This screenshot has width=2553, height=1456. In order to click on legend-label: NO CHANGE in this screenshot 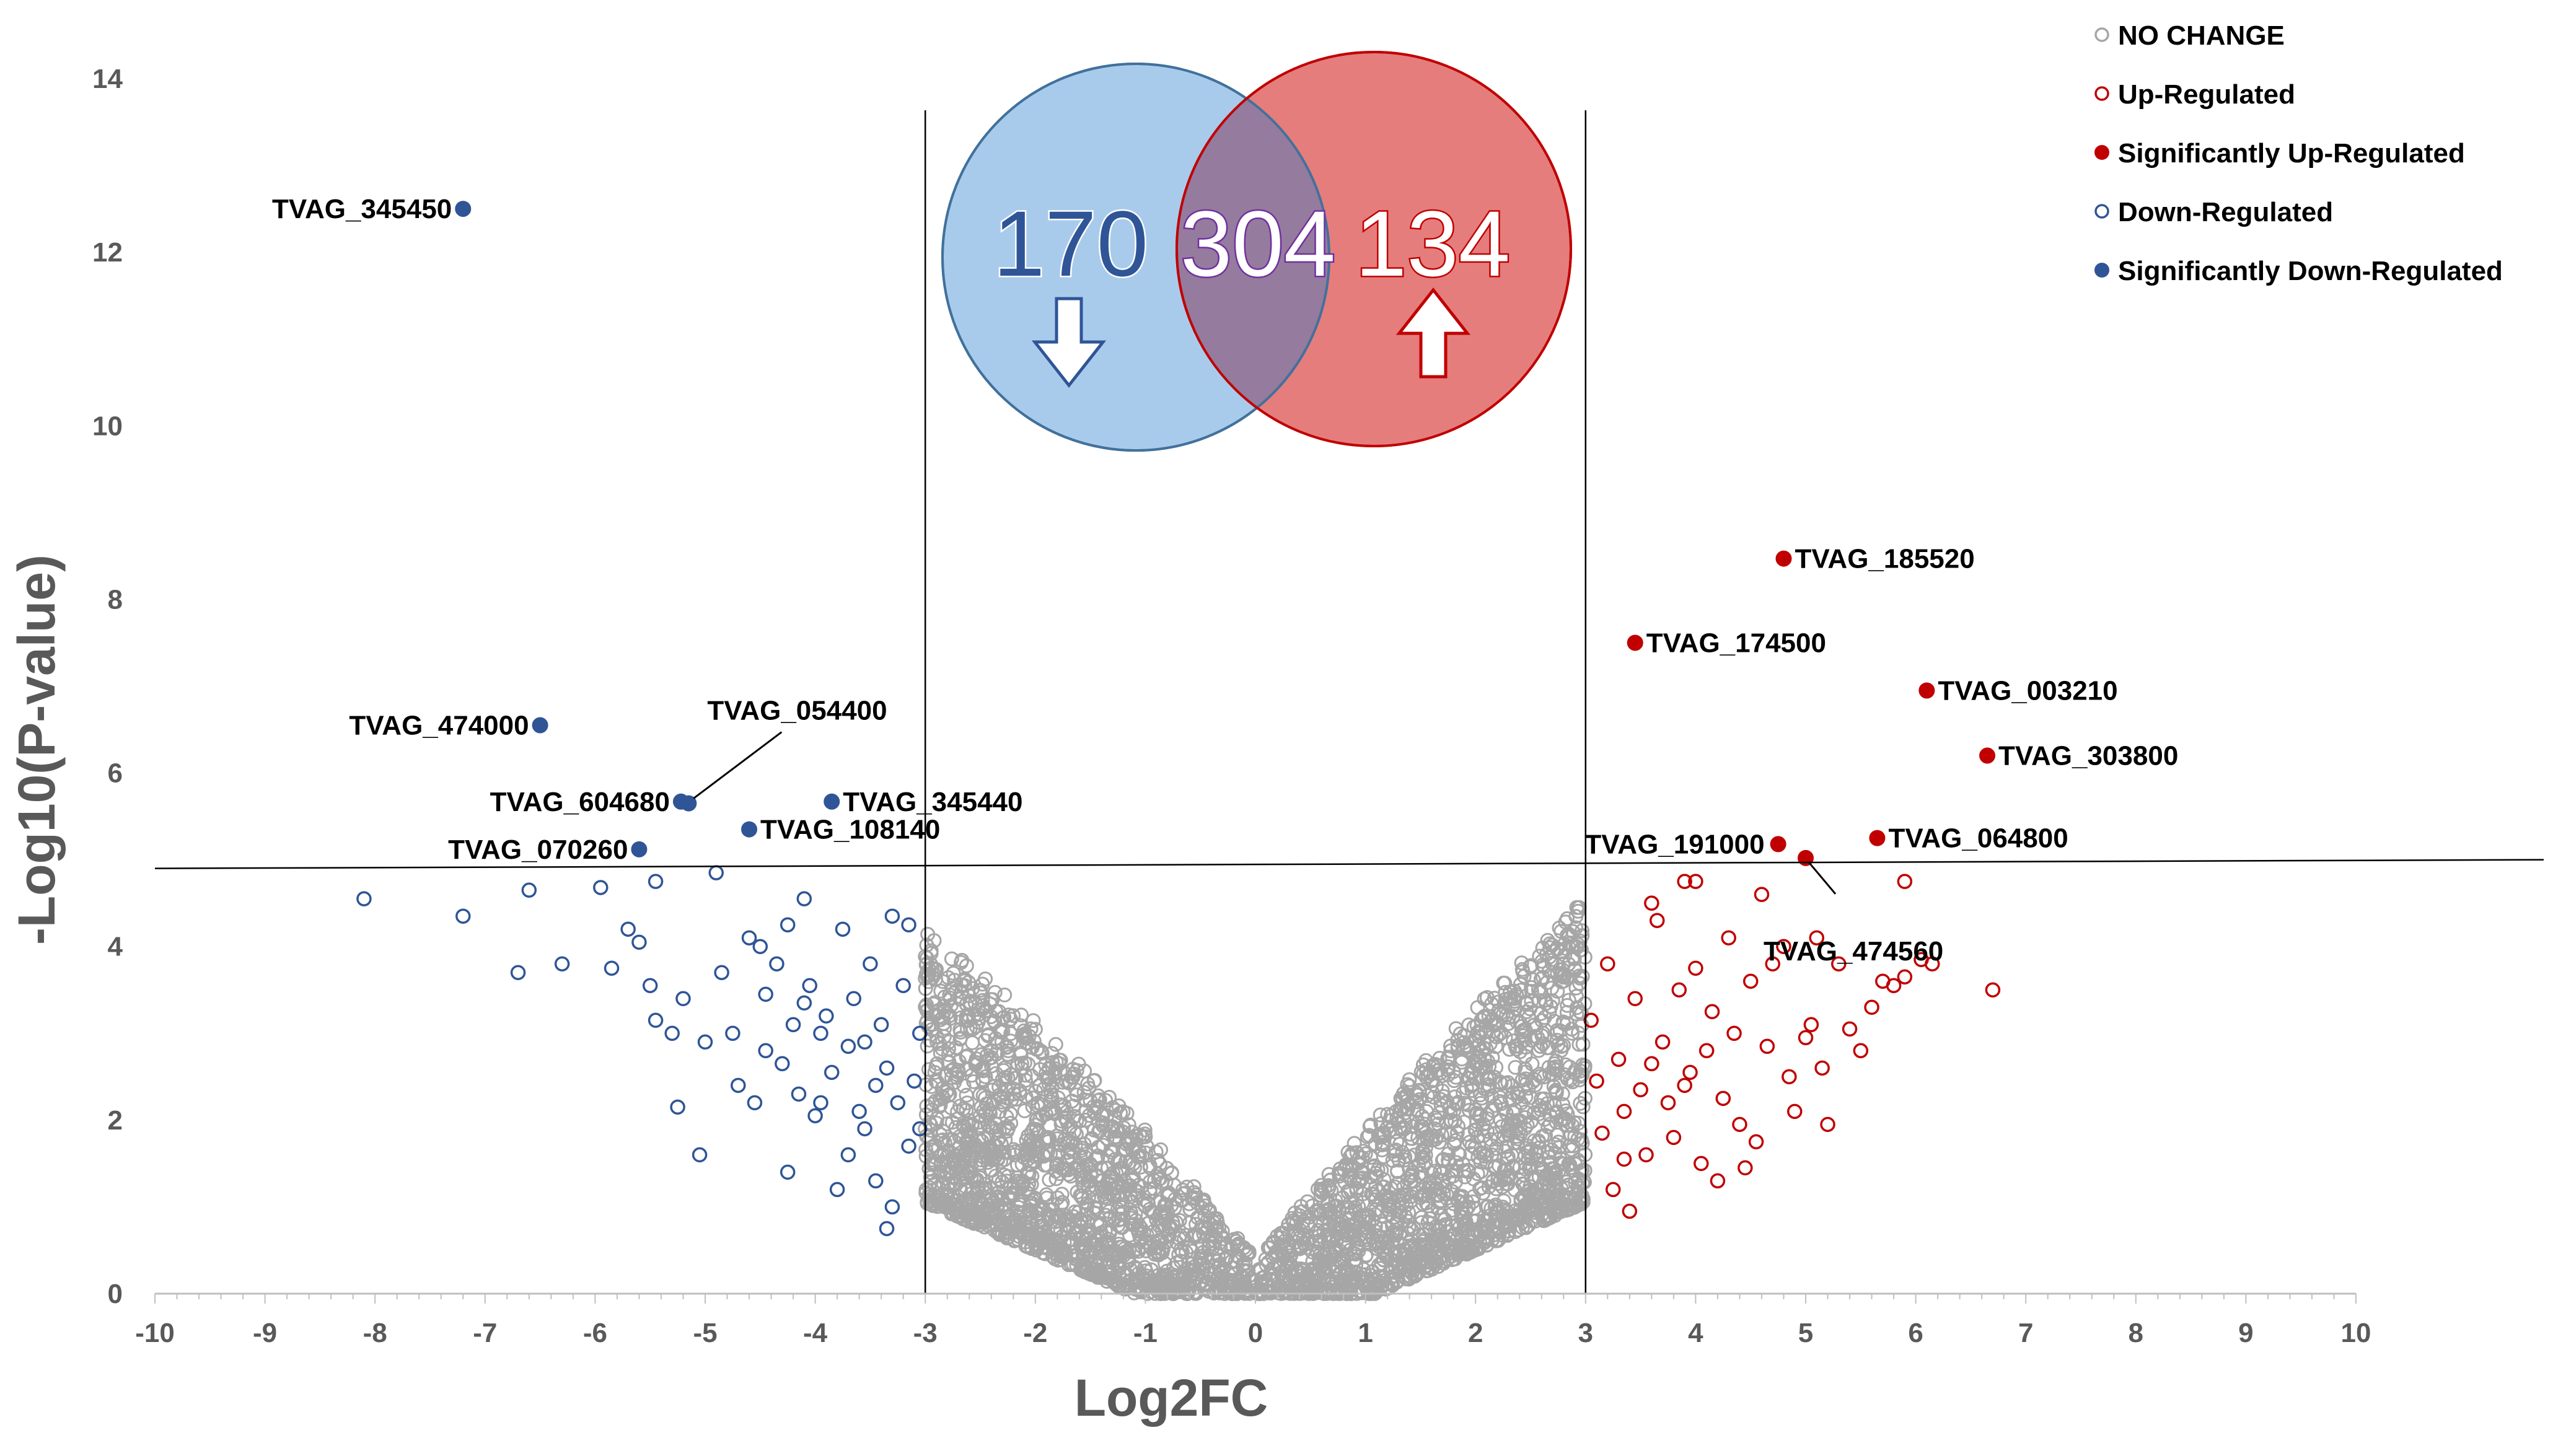, I will do `click(2201, 35)`.